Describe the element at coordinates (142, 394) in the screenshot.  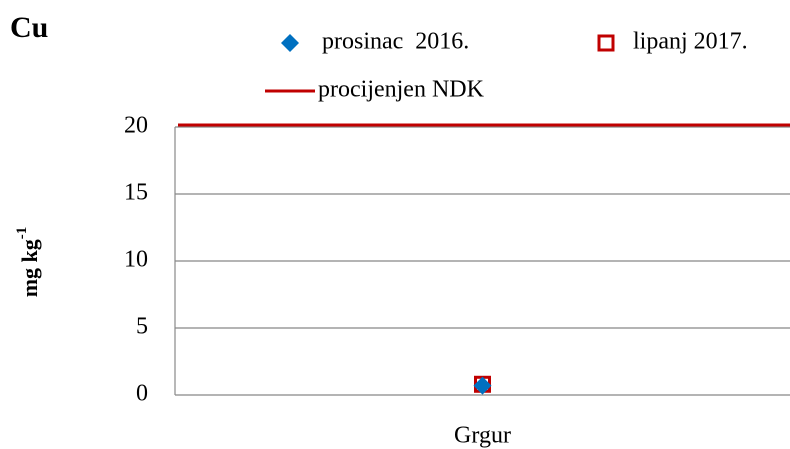
I see `y-tick-label: 0` at that location.